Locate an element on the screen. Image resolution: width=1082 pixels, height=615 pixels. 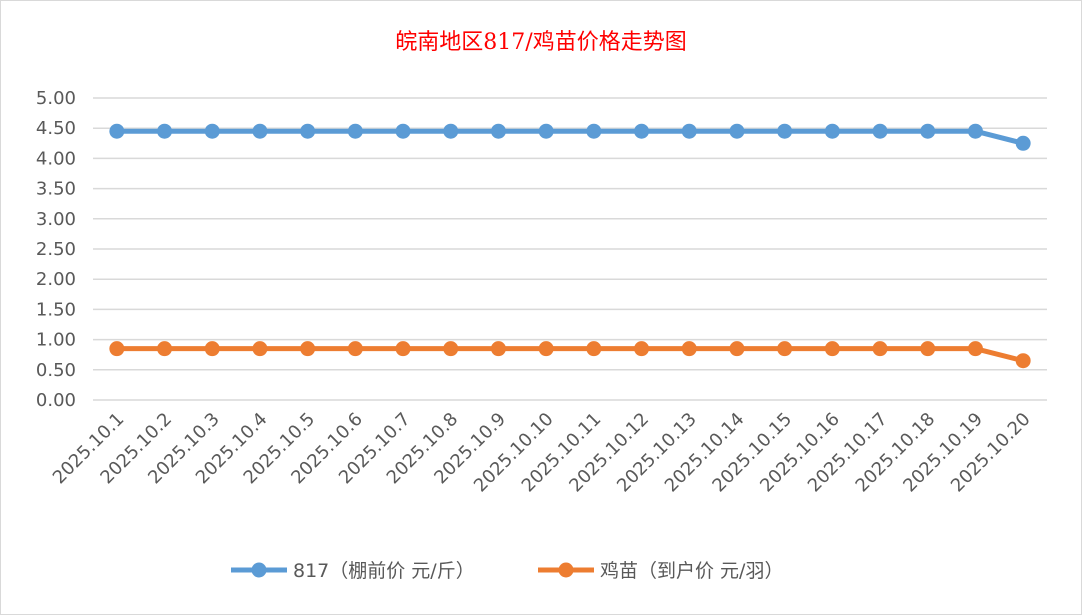
legend-label: 鸡苗（到户价 元/羽） is located at coordinates (691, 571).